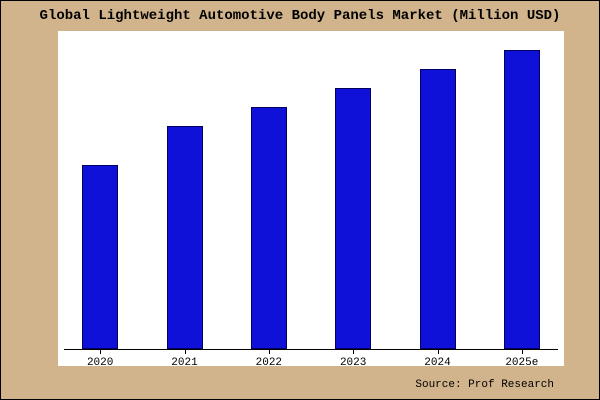 The image size is (600, 400). What do you see at coordinates (353, 363) in the screenshot?
I see `x-tick-label: 2023` at bounding box center [353, 363].